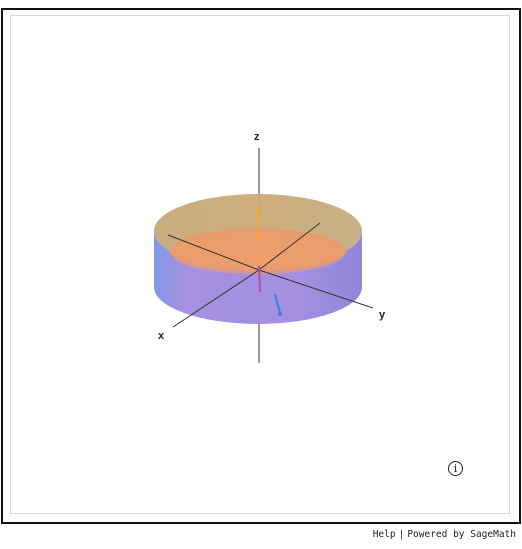 The image size is (522, 549). I want to click on powered-by-link: Powered by SageMath, so click(461, 534).